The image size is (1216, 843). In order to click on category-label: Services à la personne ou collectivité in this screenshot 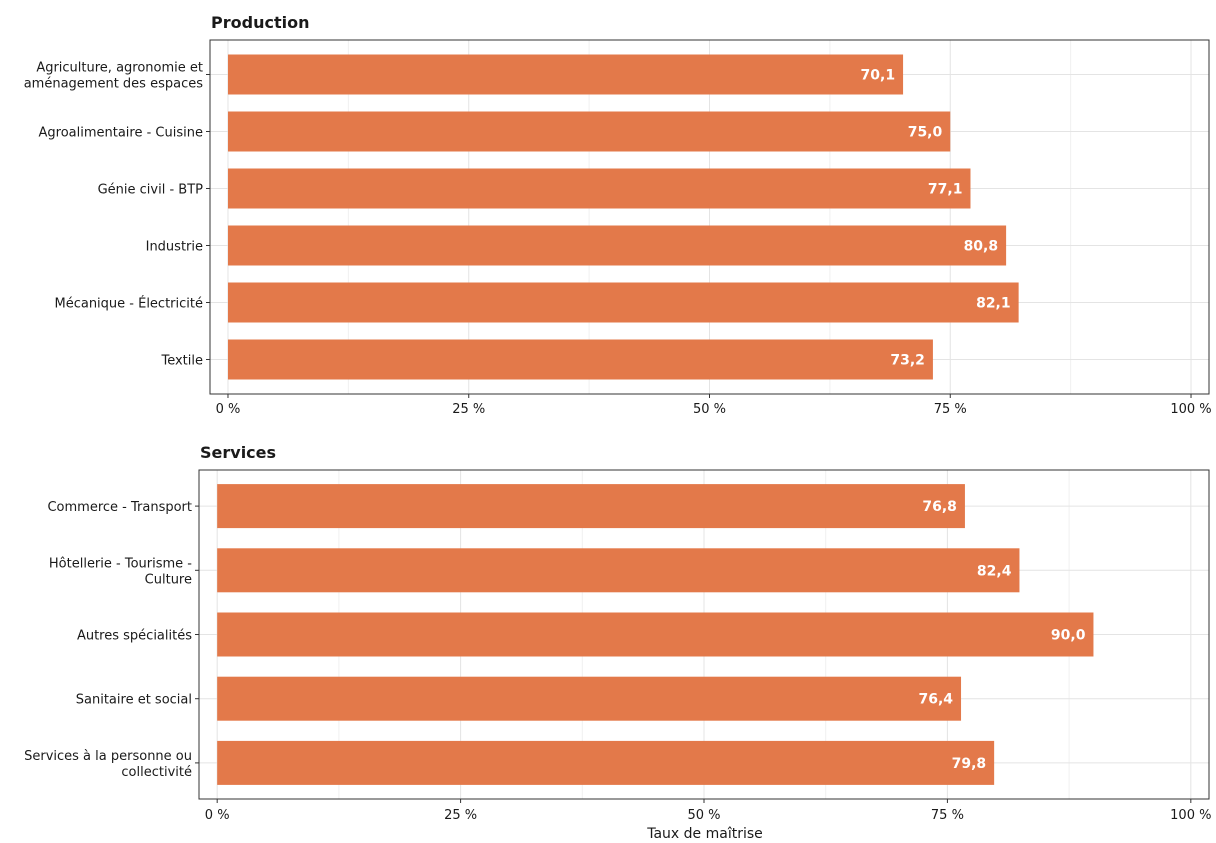, I will do `click(108, 764)`.